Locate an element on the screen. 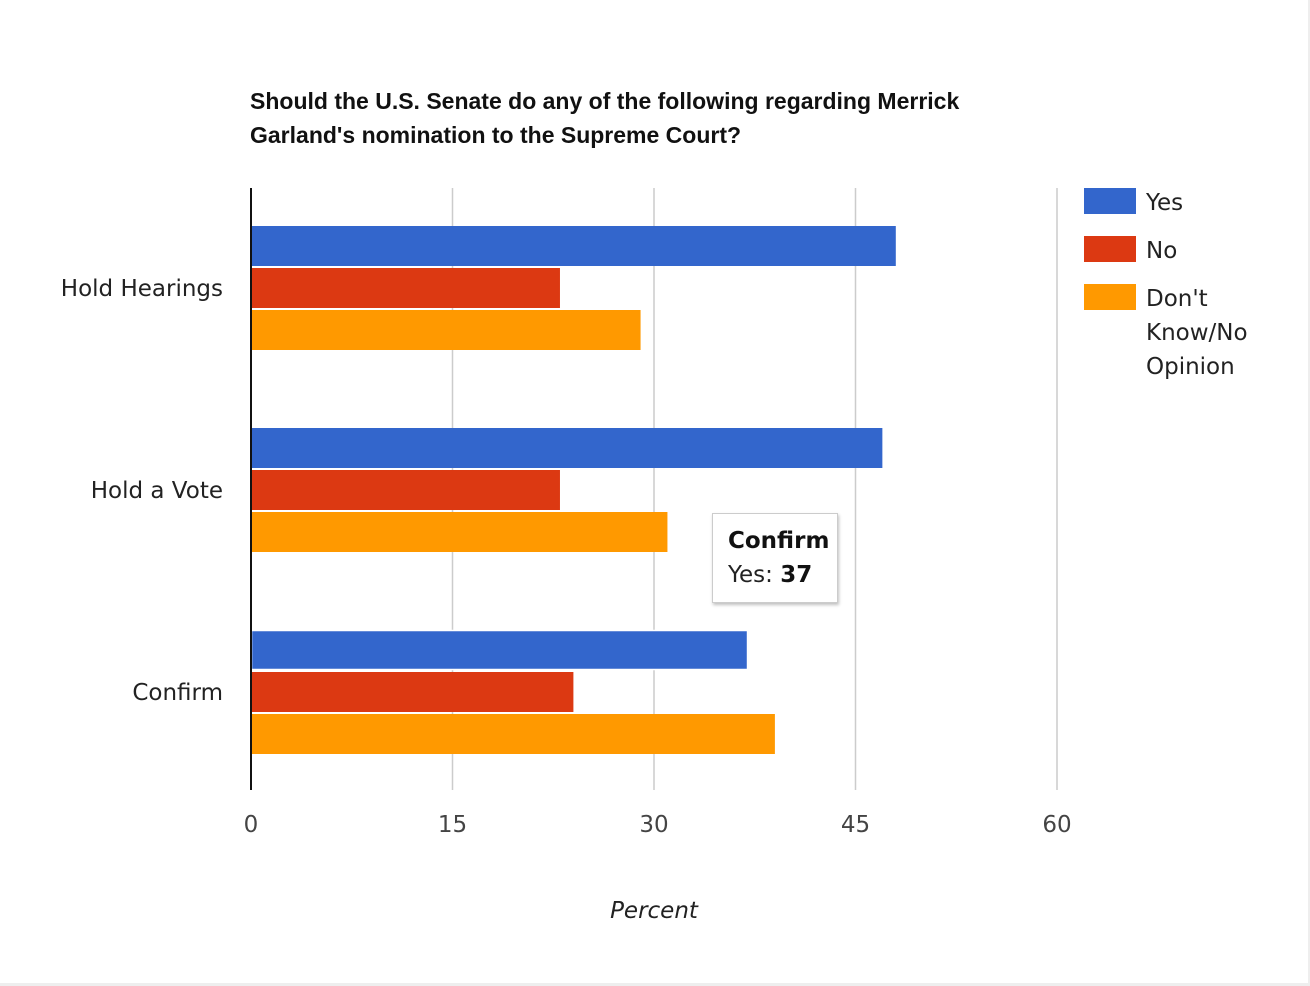 The width and height of the screenshot is (1310, 986). tooltip-row: Yes: 37 is located at coordinates (782, 575).